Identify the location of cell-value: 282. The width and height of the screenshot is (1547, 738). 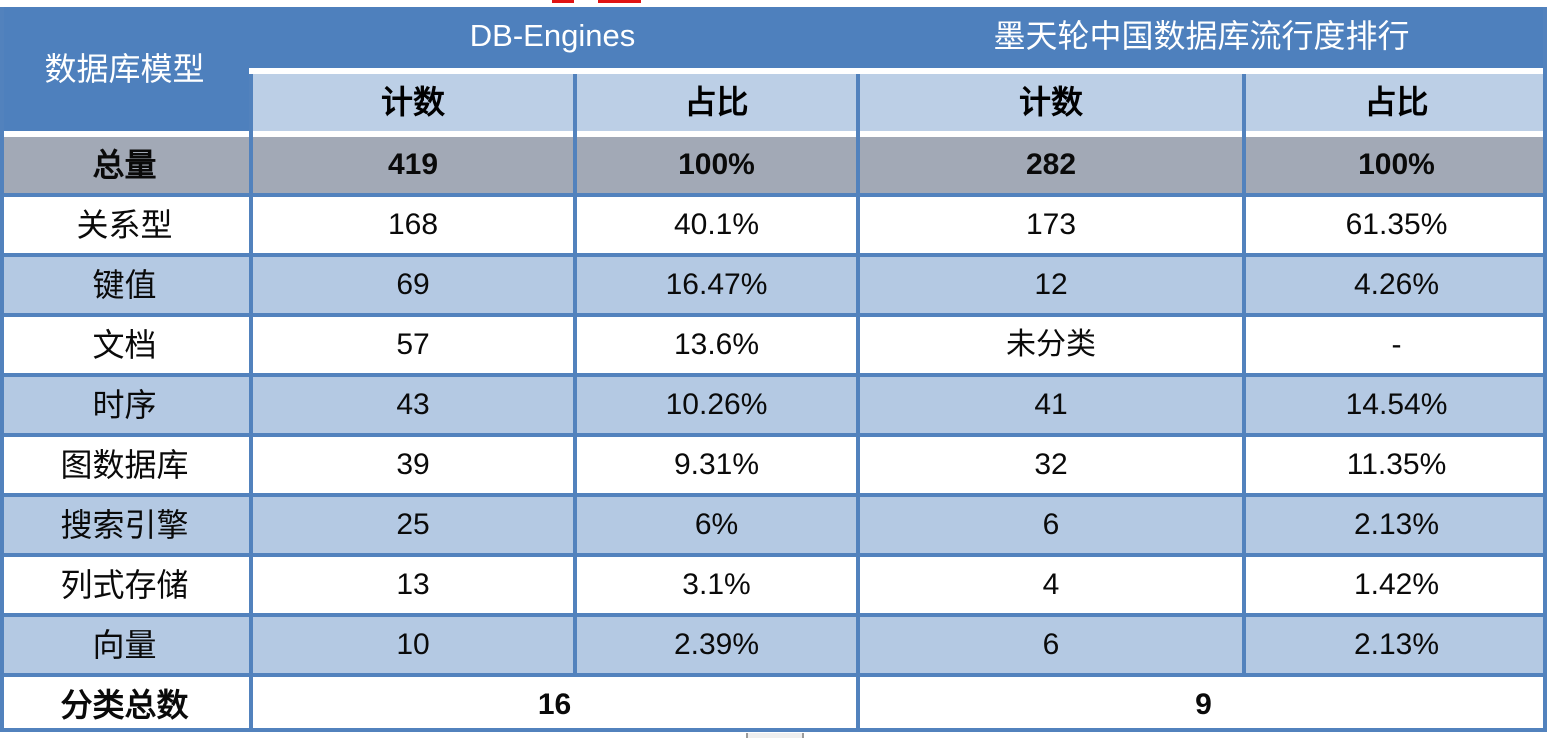
(1049, 165).